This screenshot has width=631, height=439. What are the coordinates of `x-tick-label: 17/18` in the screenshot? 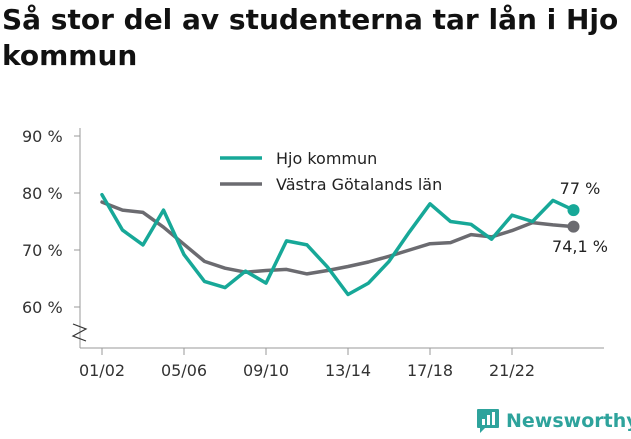 It's located at (430, 370).